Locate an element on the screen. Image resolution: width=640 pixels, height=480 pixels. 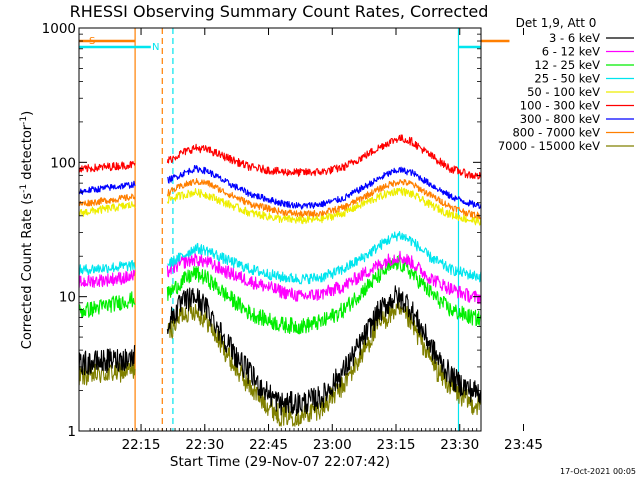
legend-label: 800 - 7000 keV is located at coordinates (556, 133).